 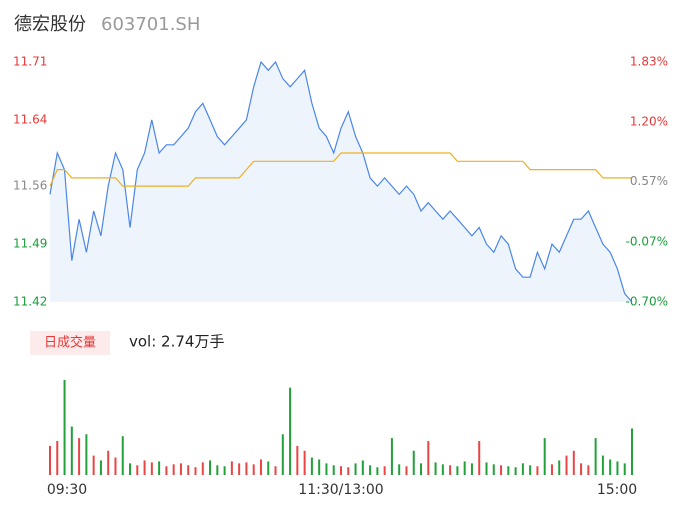 What do you see at coordinates (50, 24) in the screenshot?
I see `chart-title: 德宏股份` at bounding box center [50, 24].